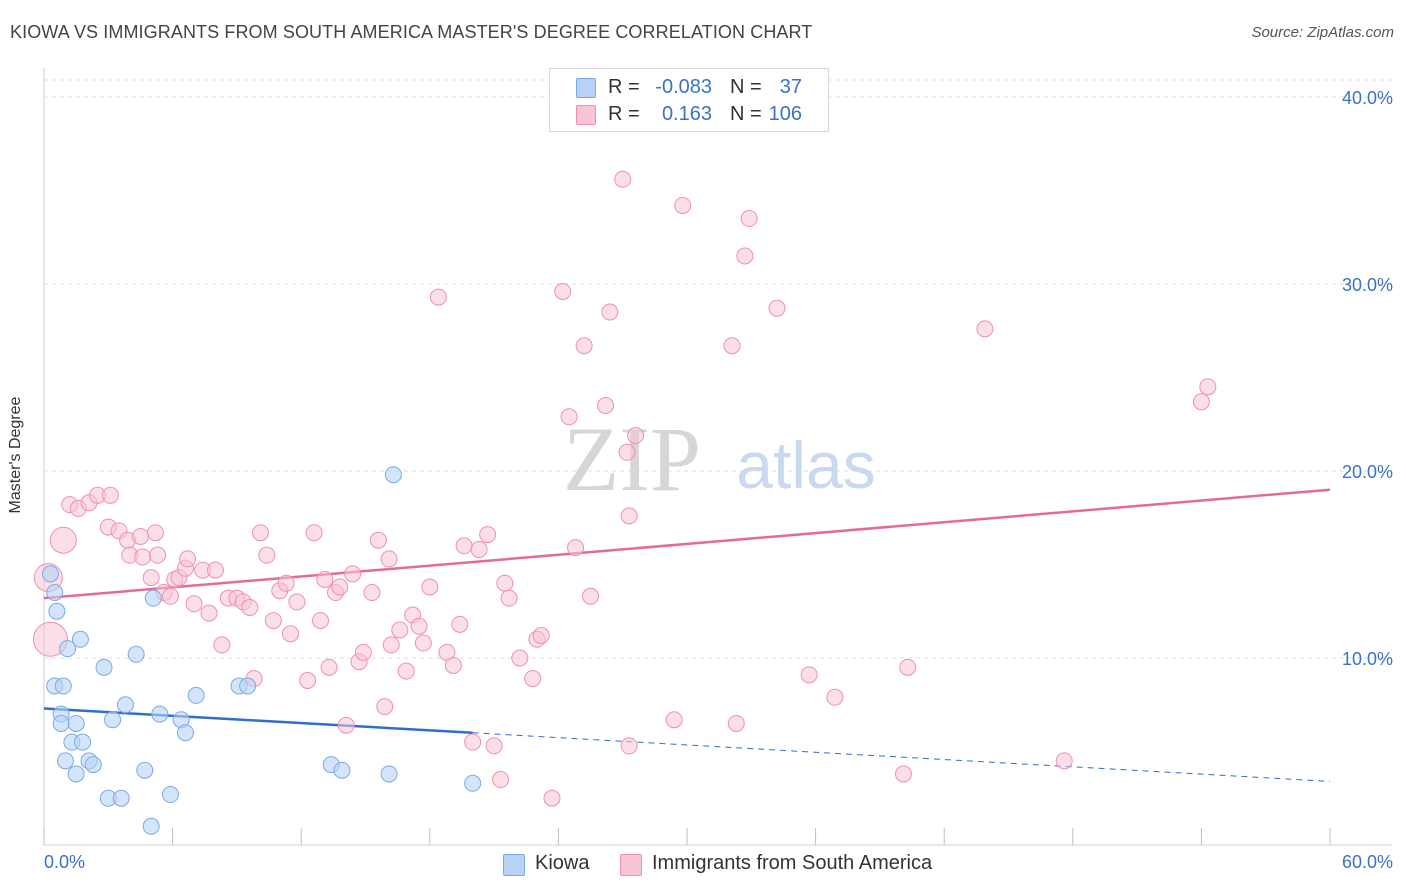  Describe the element at coordinates (1367, 98) in the screenshot. I see `y-tick-label: 40.0%` at that location.